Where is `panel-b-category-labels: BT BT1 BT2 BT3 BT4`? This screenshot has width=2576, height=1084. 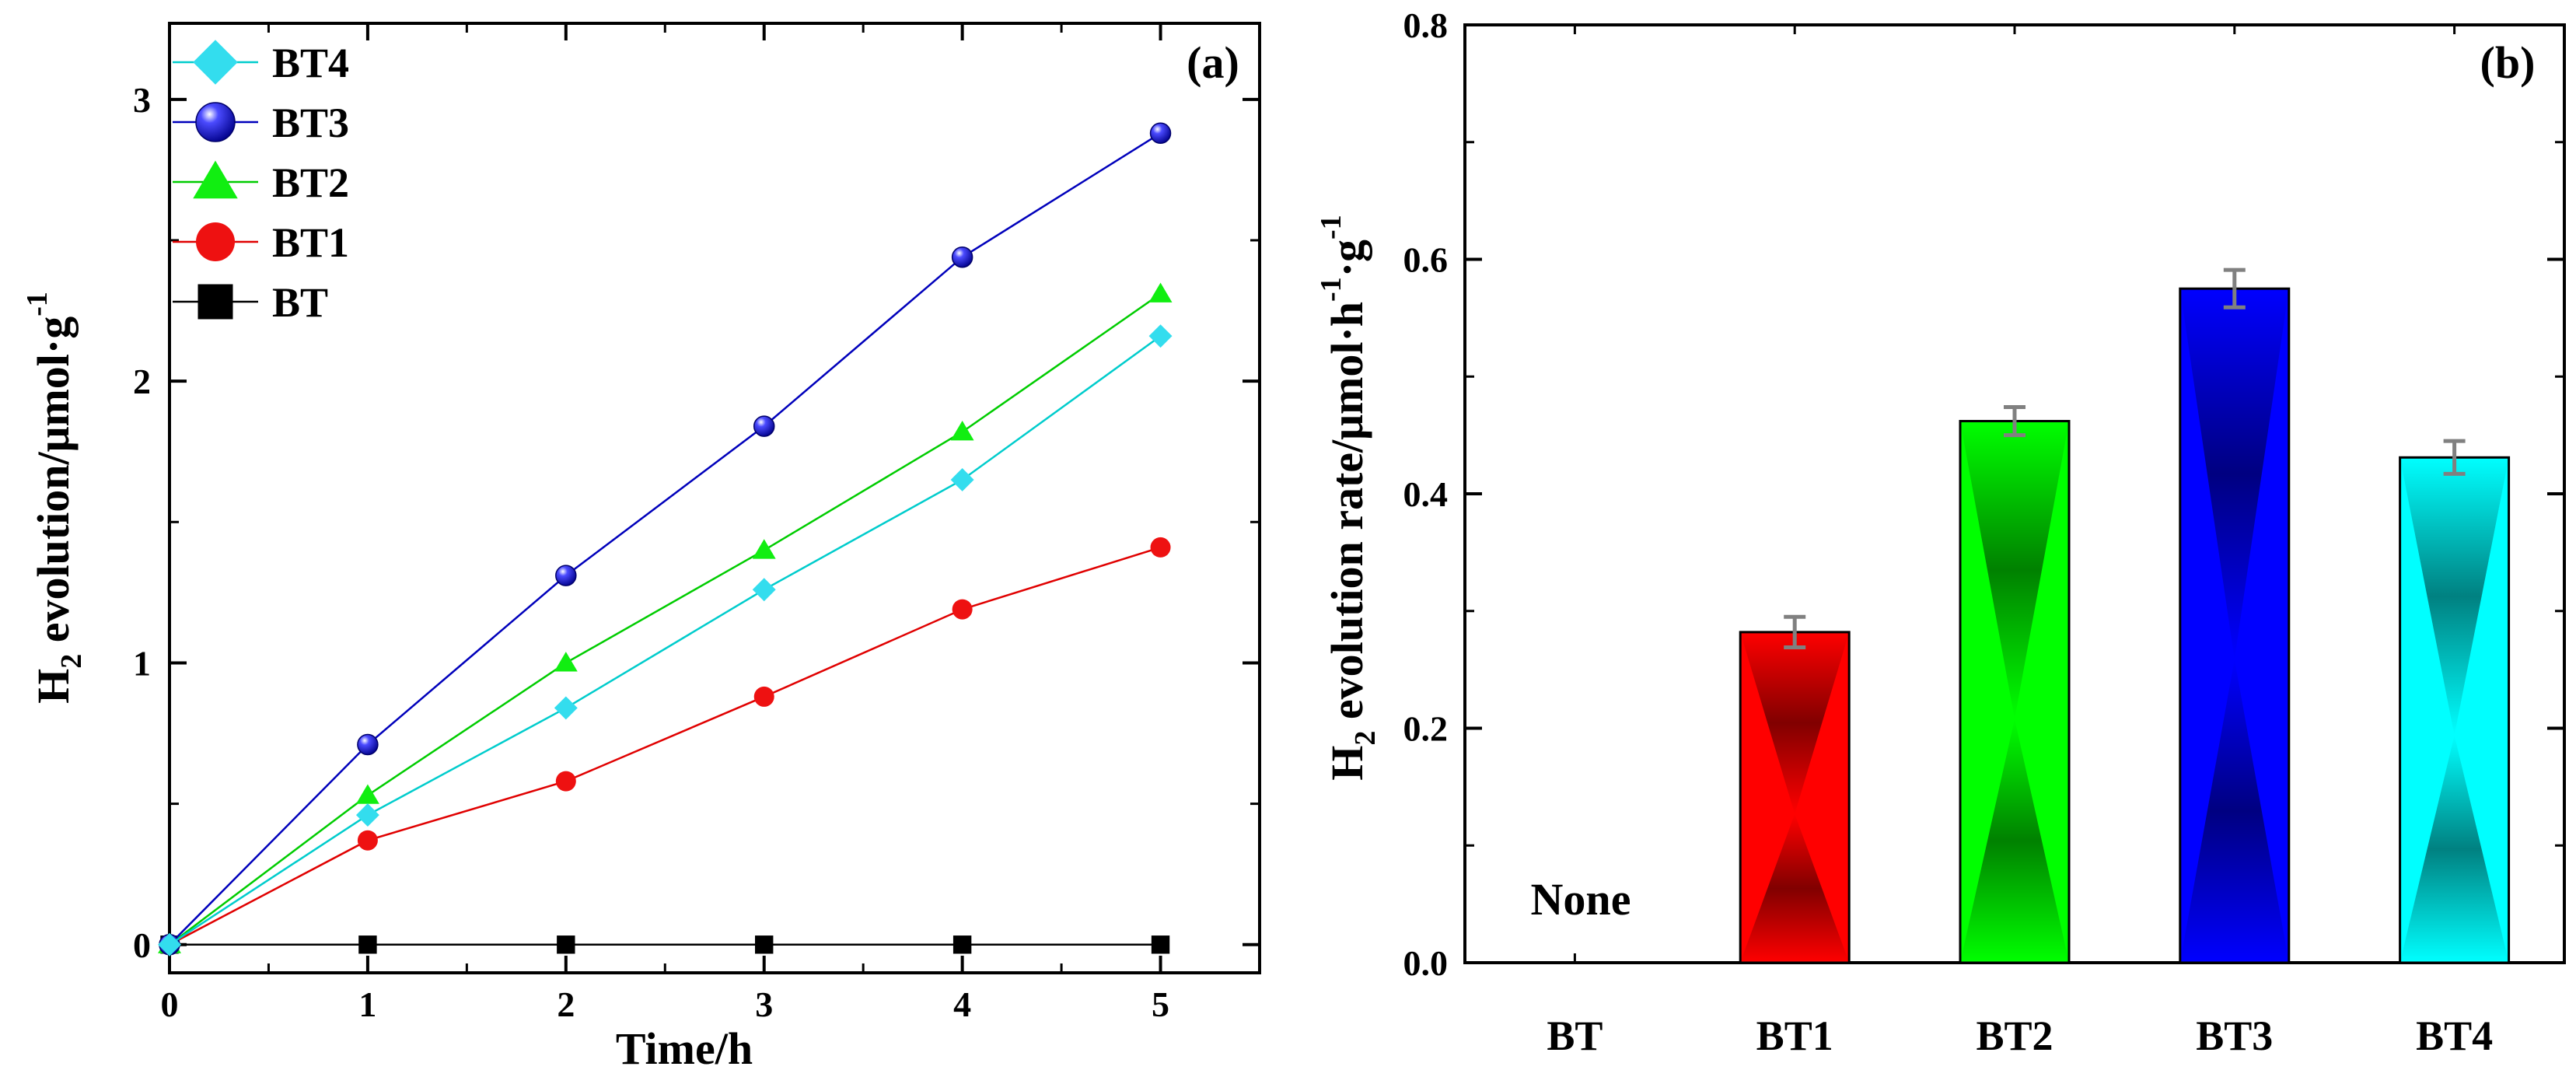 panel-b-category-labels: BT BT1 BT2 BT3 BT4 is located at coordinates (2020, 1035).